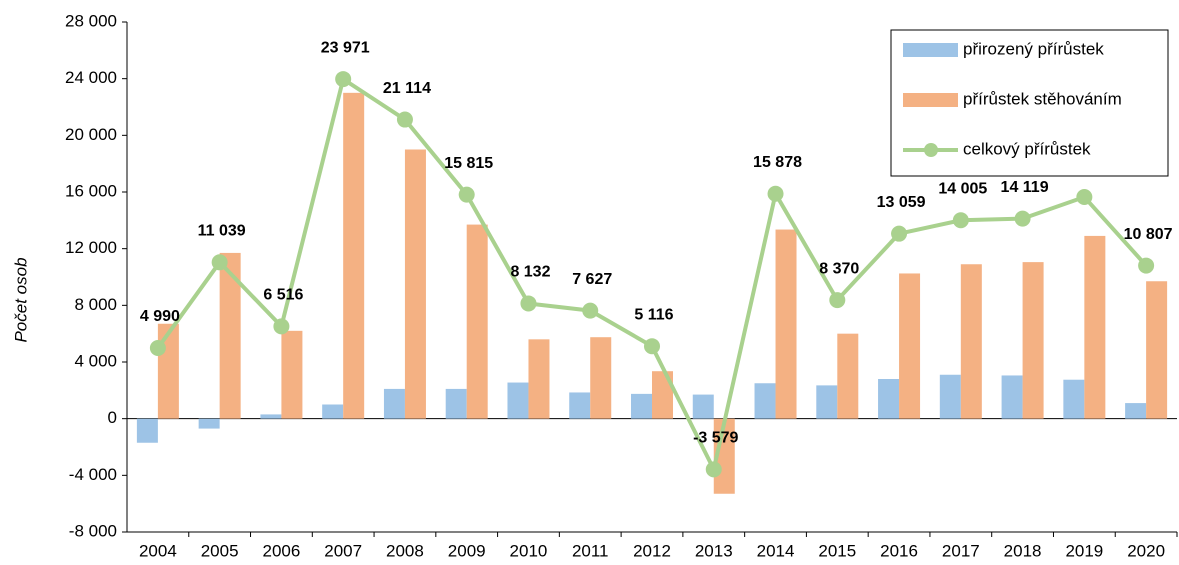 This screenshot has width=1179, height=565. I want to click on x-tick-label: 2020, so click(1146, 550).